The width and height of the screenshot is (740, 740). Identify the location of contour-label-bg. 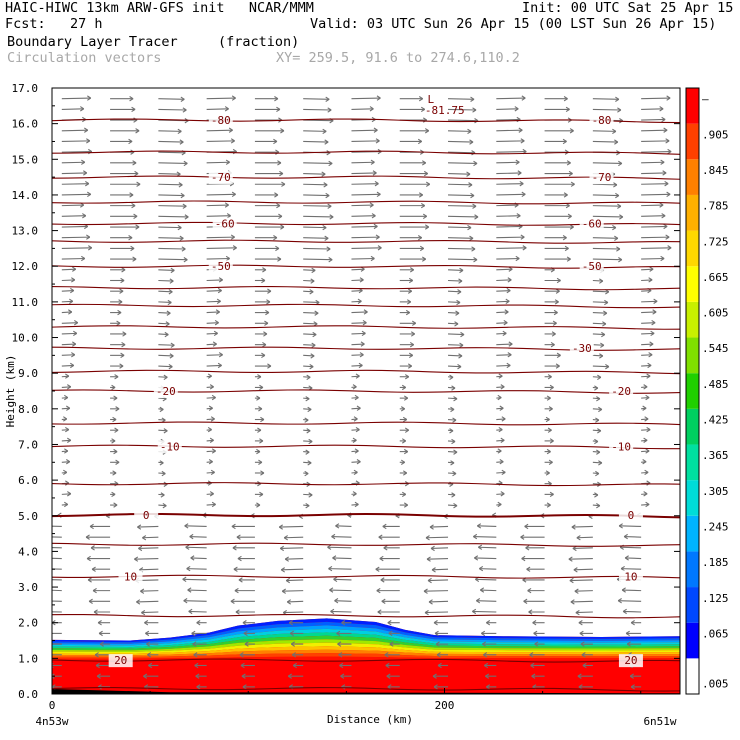
(146, 516).